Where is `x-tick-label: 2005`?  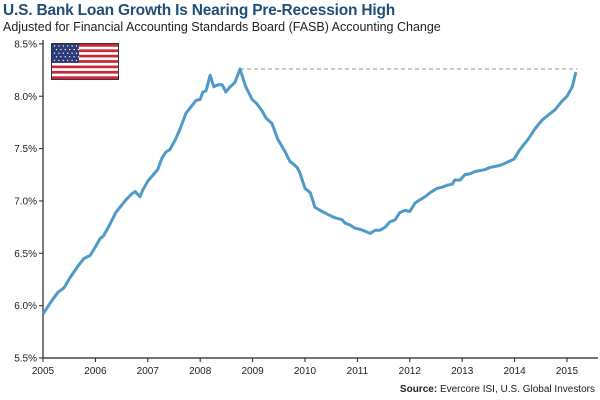 x-tick-label: 2005 is located at coordinates (43, 371).